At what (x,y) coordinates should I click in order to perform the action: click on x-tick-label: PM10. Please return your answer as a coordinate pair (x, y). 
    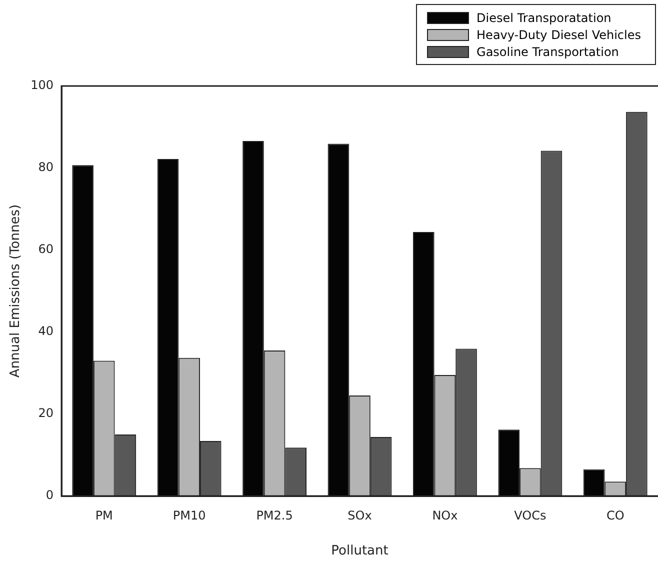
    Looking at the image, I should click on (189, 515).